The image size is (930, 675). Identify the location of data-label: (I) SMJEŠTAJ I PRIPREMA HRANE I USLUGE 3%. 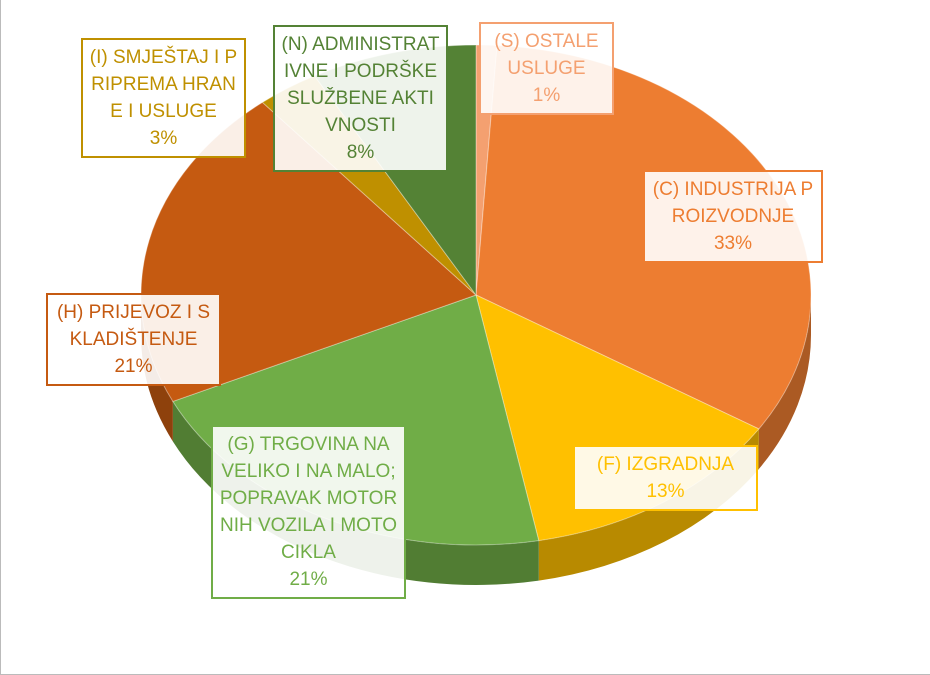
(163, 98).